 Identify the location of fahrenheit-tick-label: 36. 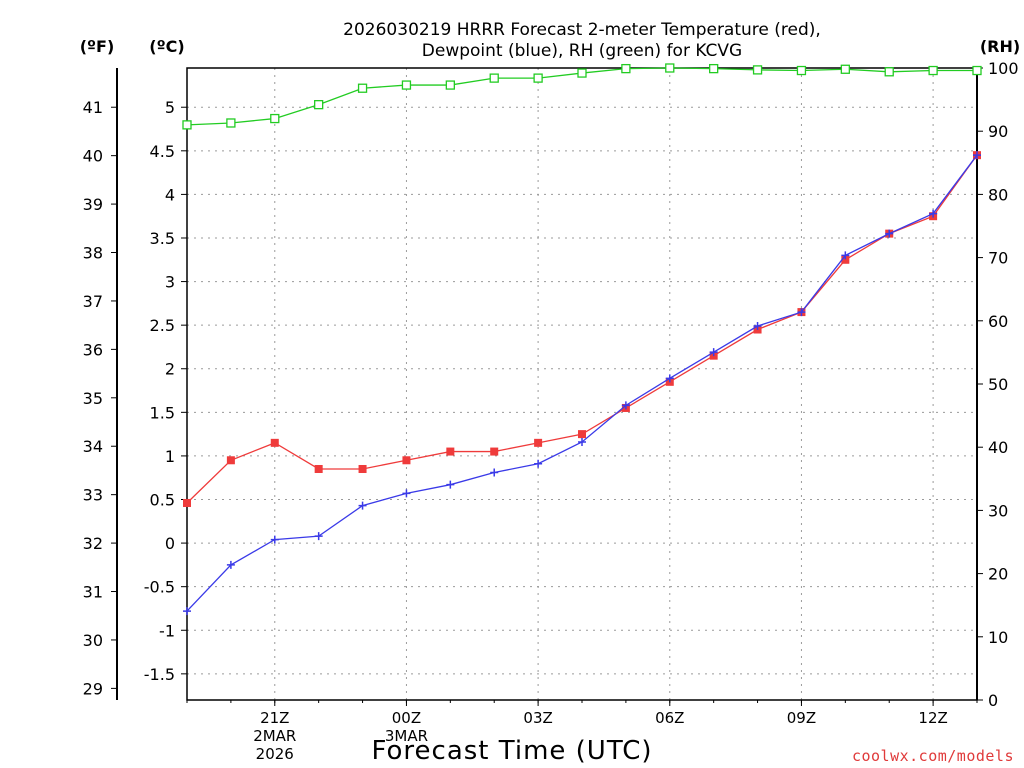
(93, 349).